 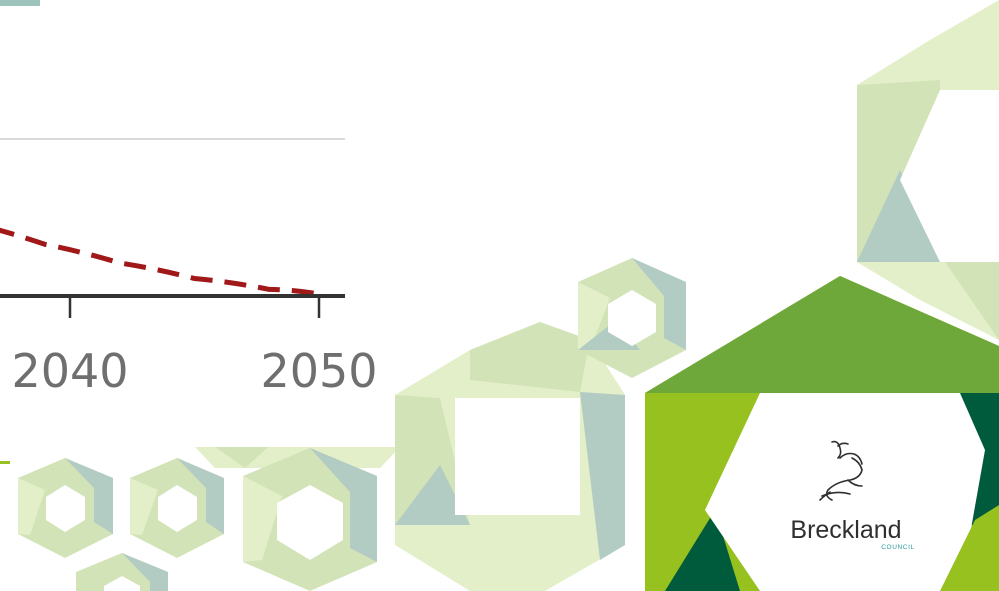 What do you see at coordinates (510, 456) in the screenshot?
I see `hexagon-center-large` at bounding box center [510, 456].